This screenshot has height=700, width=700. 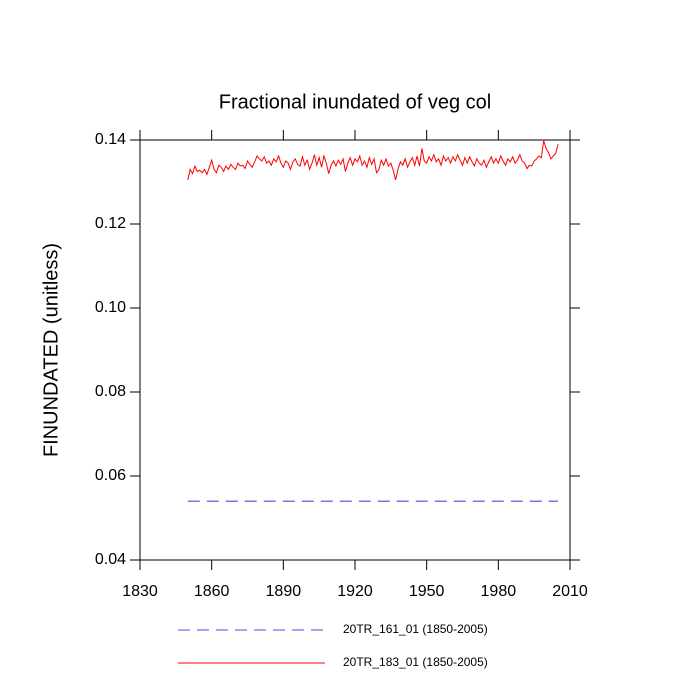 What do you see at coordinates (373, 160) in the screenshot?
I see `data-line` at bounding box center [373, 160].